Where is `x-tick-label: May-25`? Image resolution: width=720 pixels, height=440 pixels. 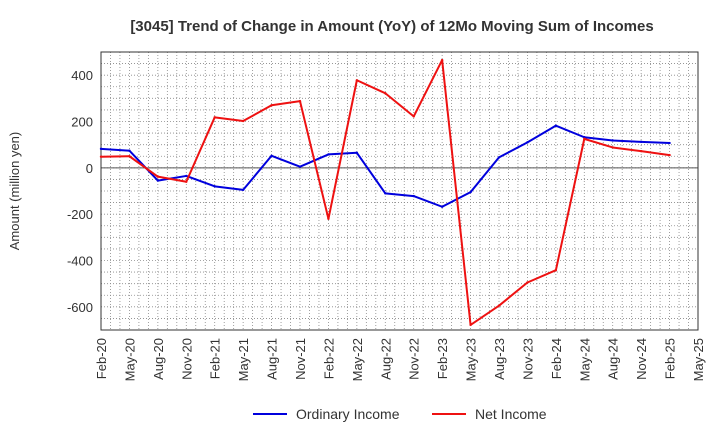 x-tick-label: May-25 is located at coordinates (698, 359).